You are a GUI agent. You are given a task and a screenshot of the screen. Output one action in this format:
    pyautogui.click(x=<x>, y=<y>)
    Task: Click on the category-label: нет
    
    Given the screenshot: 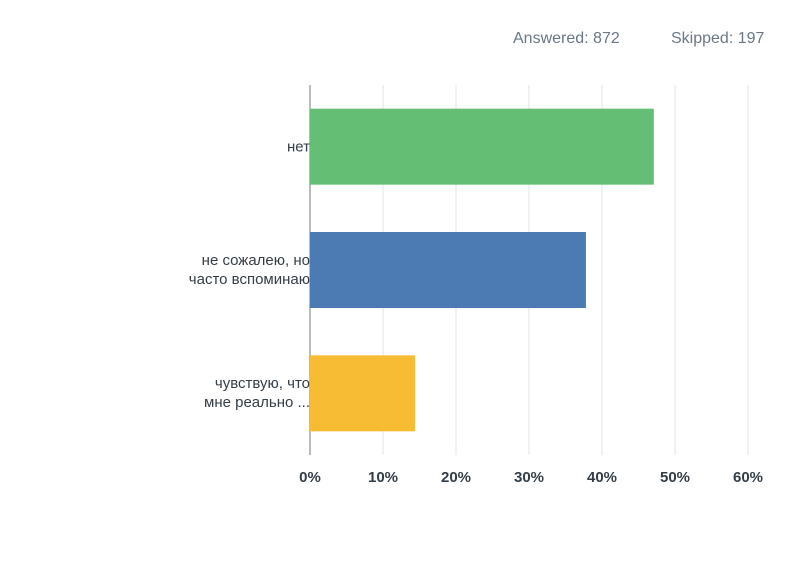 What is the action you would take?
    pyautogui.click(x=298, y=147)
    